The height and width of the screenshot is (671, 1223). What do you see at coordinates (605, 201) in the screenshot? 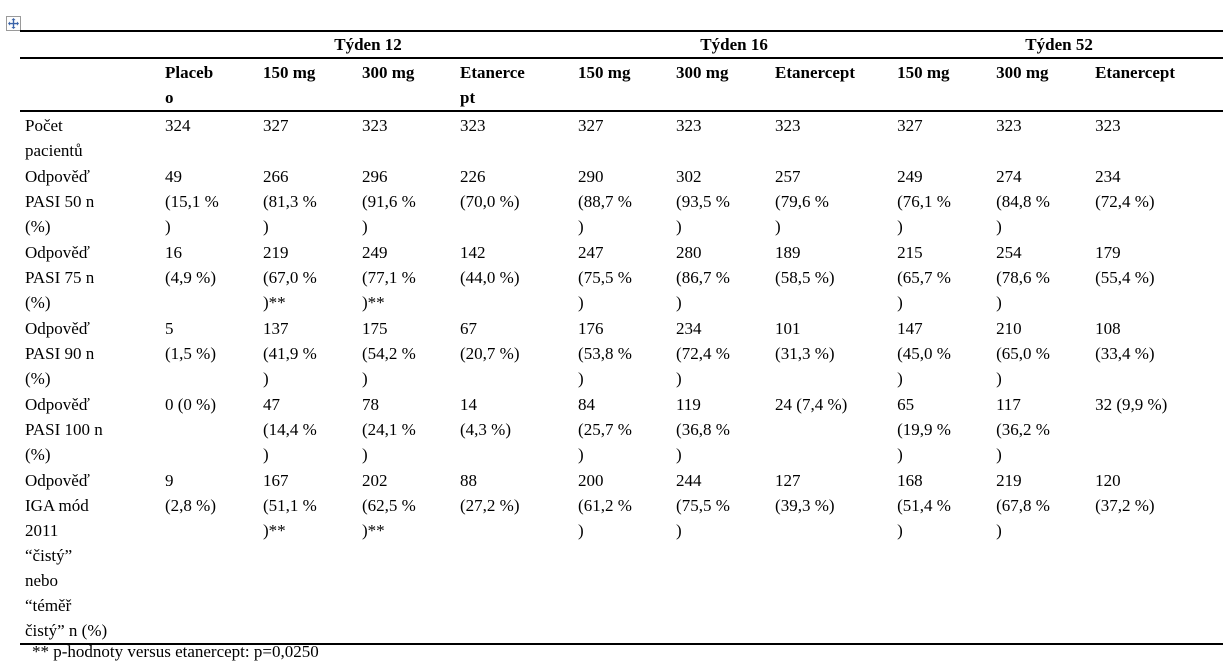
I see `table-cell: 290 (88,7 % )` at bounding box center [605, 201].